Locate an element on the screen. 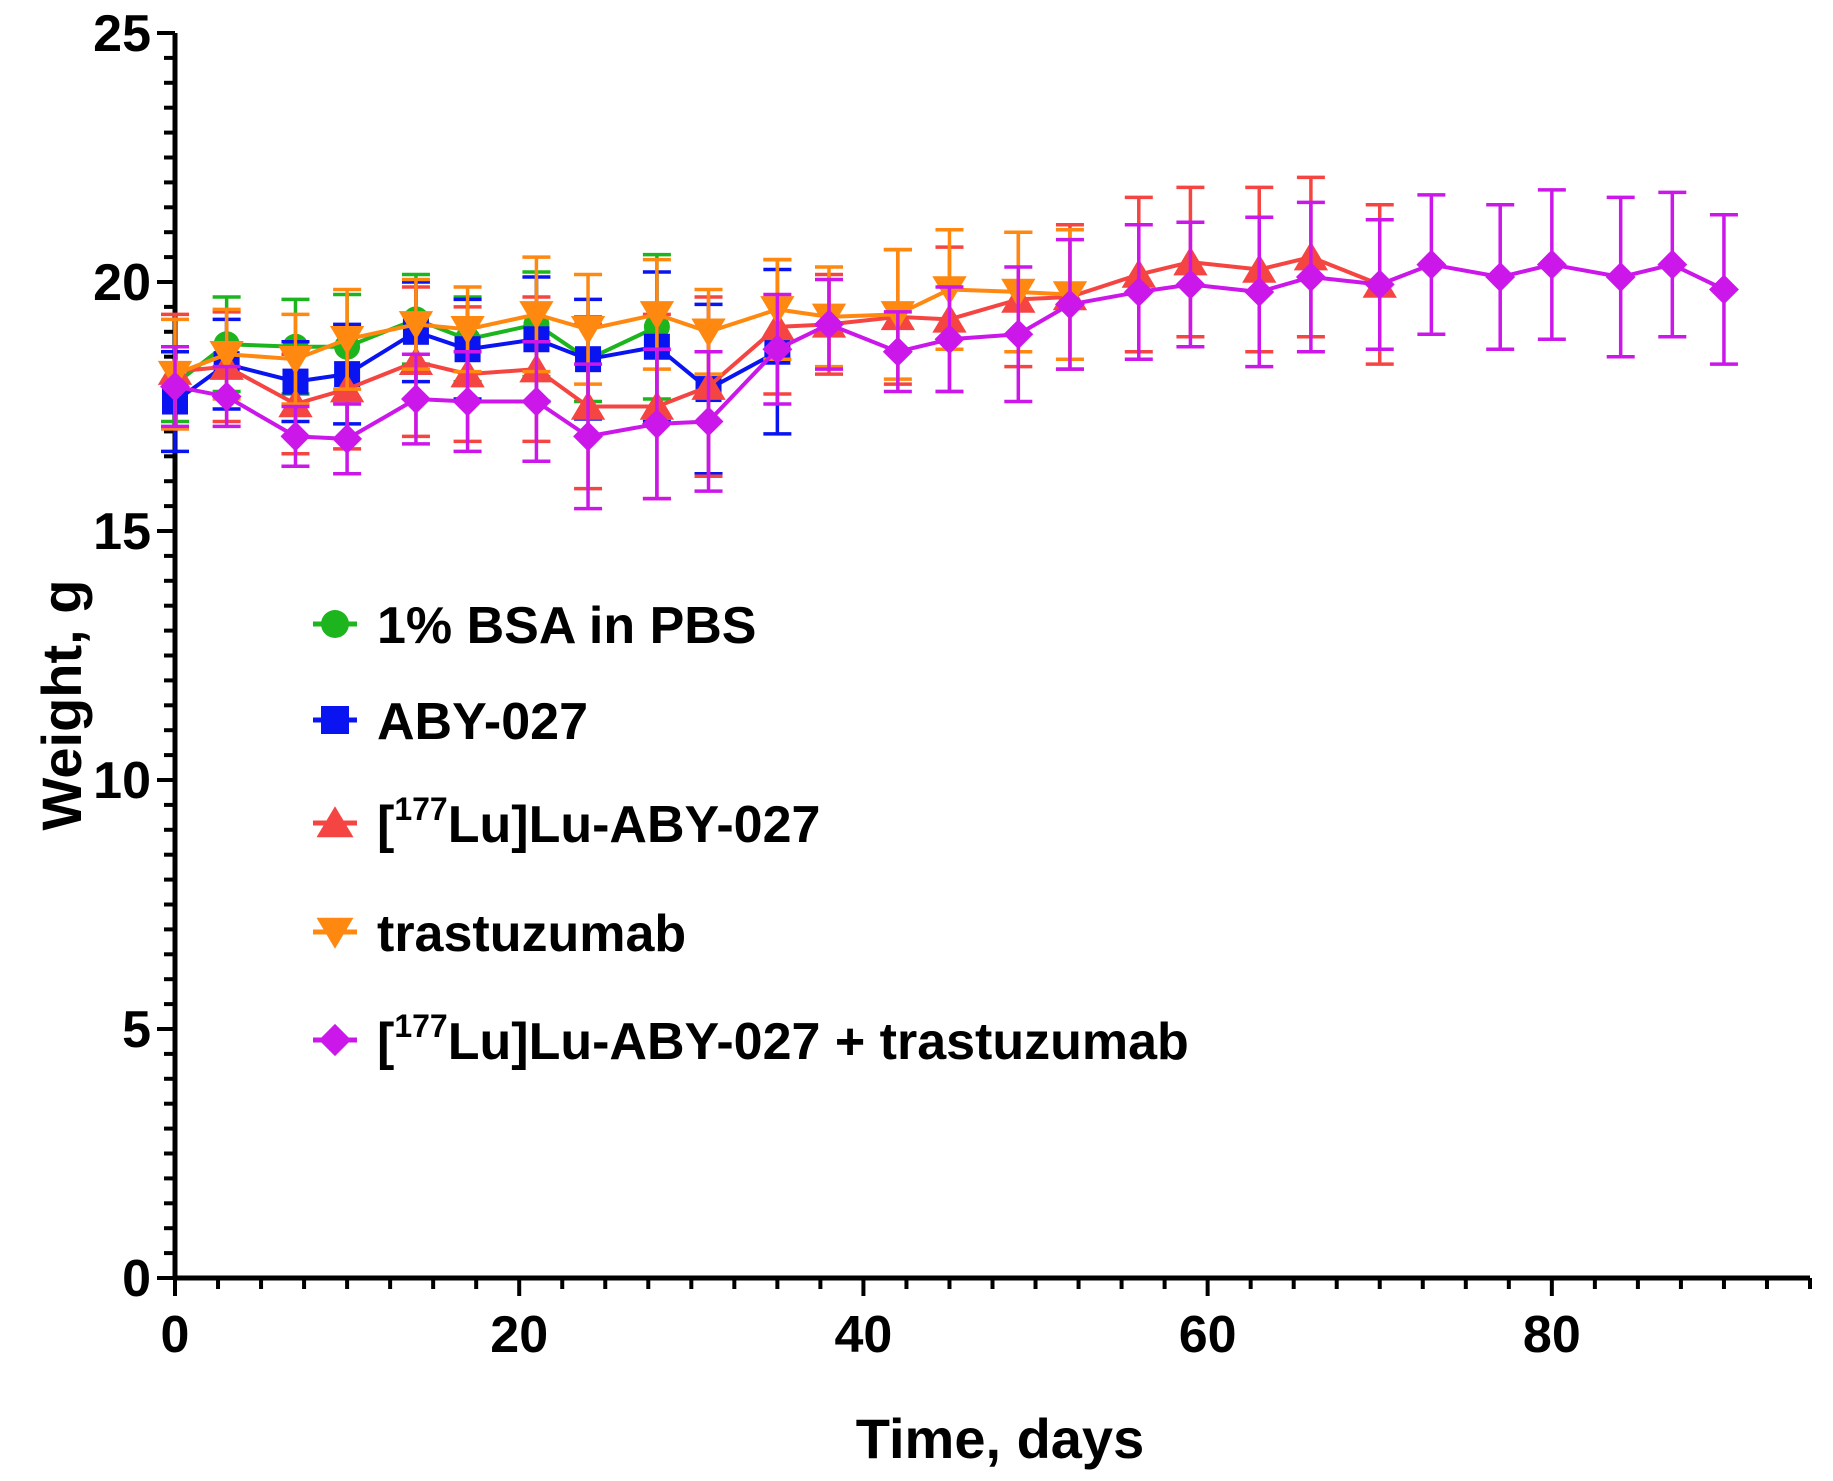 This screenshot has height=1481, width=1833. legend-entry: [177Lu]Lu-ABY-027 + trastuzumab is located at coordinates (751, 1039).